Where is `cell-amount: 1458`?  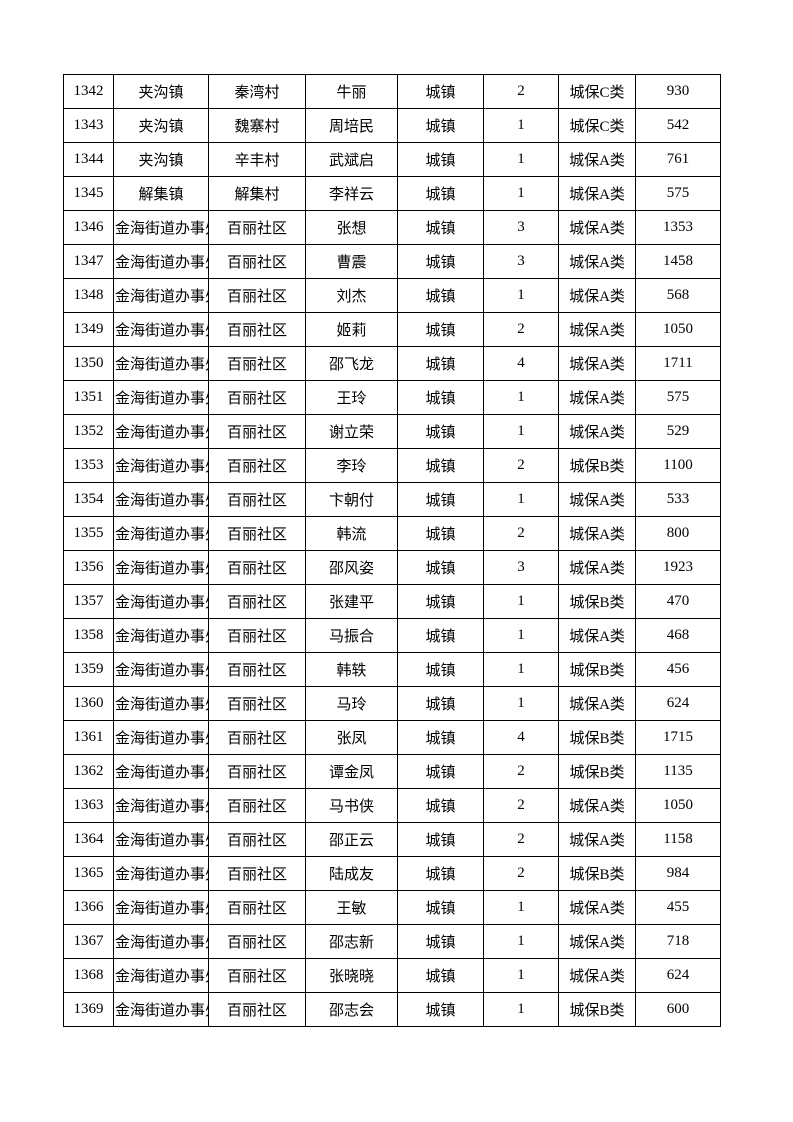
cell-amount: 1458 is located at coordinates (678, 261).